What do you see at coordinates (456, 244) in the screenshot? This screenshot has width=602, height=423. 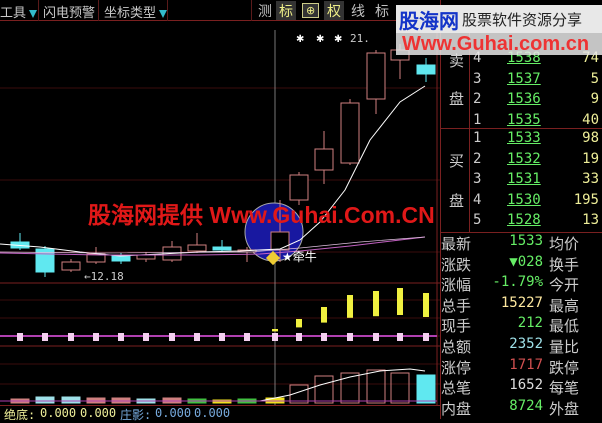 I see `stat-label: 最新` at bounding box center [456, 244].